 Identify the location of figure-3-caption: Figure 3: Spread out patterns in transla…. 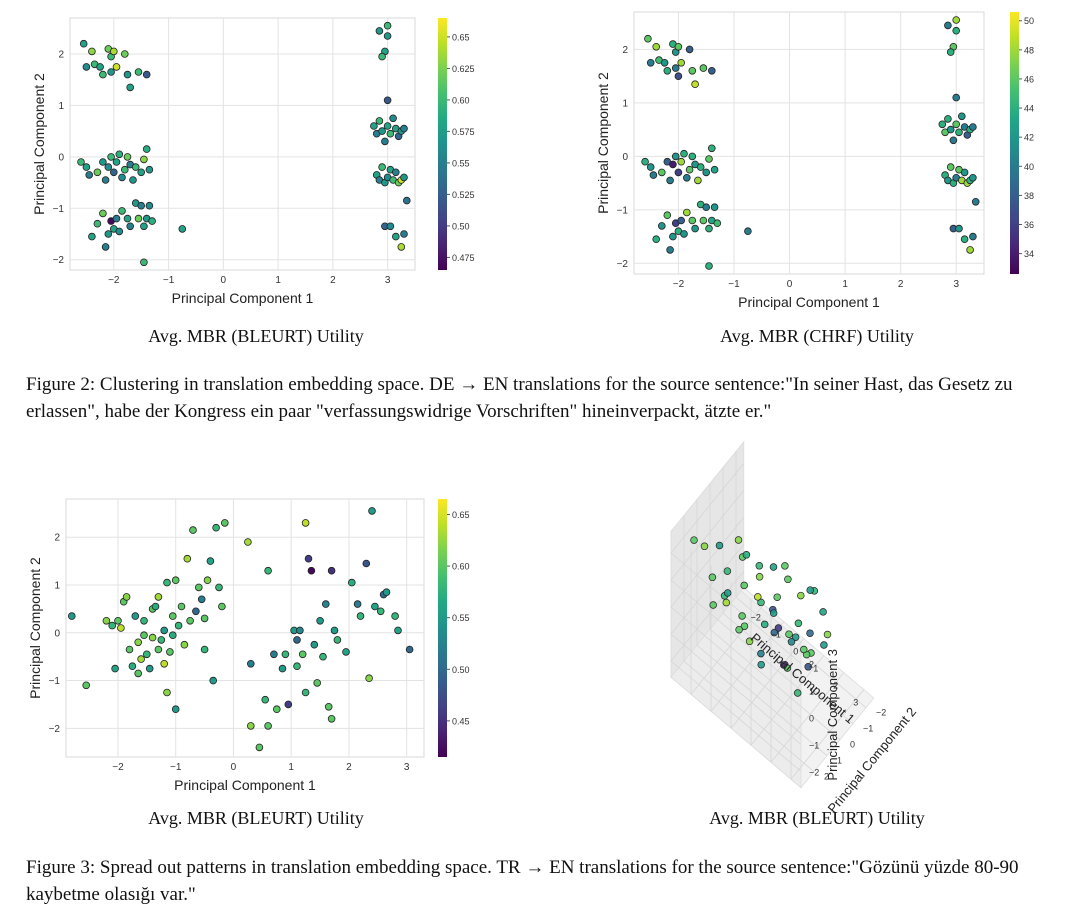
(541, 881).